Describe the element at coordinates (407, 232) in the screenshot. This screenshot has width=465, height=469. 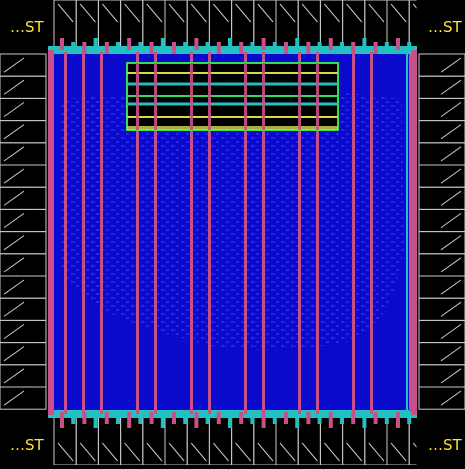
I see `ring-right-inner` at that location.